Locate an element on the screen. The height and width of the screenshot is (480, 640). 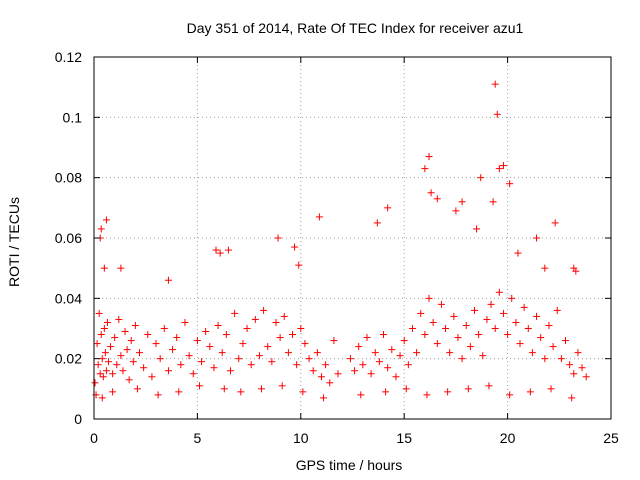
y-tick-label: 0.04 is located at coordinates (68, 298).